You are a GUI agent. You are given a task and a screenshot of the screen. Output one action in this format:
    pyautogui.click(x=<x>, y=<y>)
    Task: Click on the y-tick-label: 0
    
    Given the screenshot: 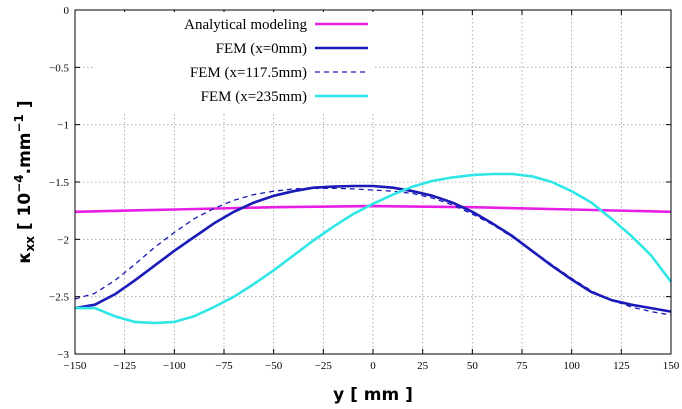 What is the action you would take?
    pyautogui.click(x=67, y=11)
    